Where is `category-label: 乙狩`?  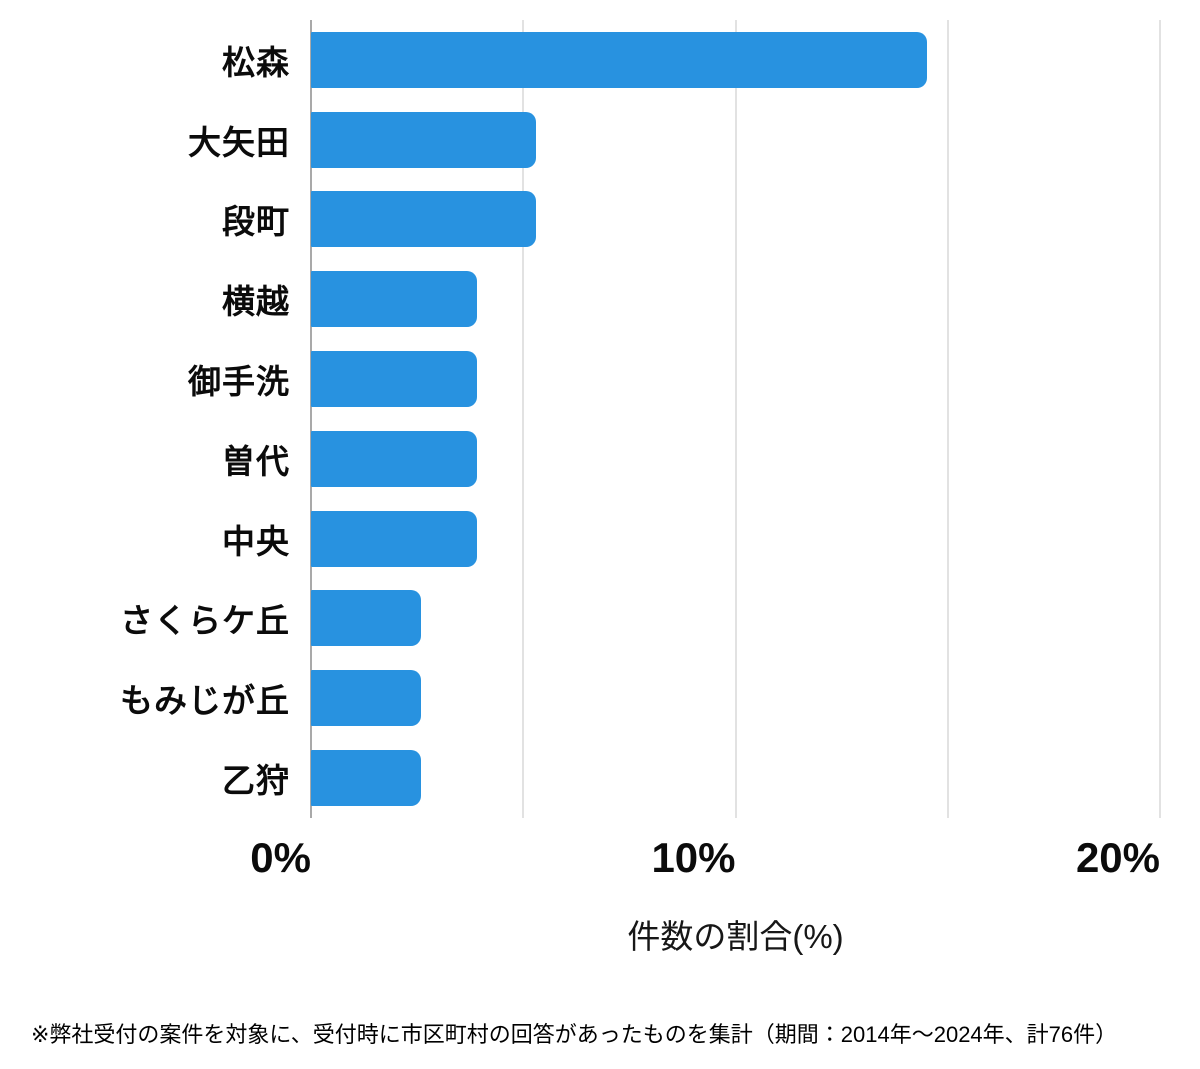 category-label: 乙狩 is located at coordinates (256, 781).